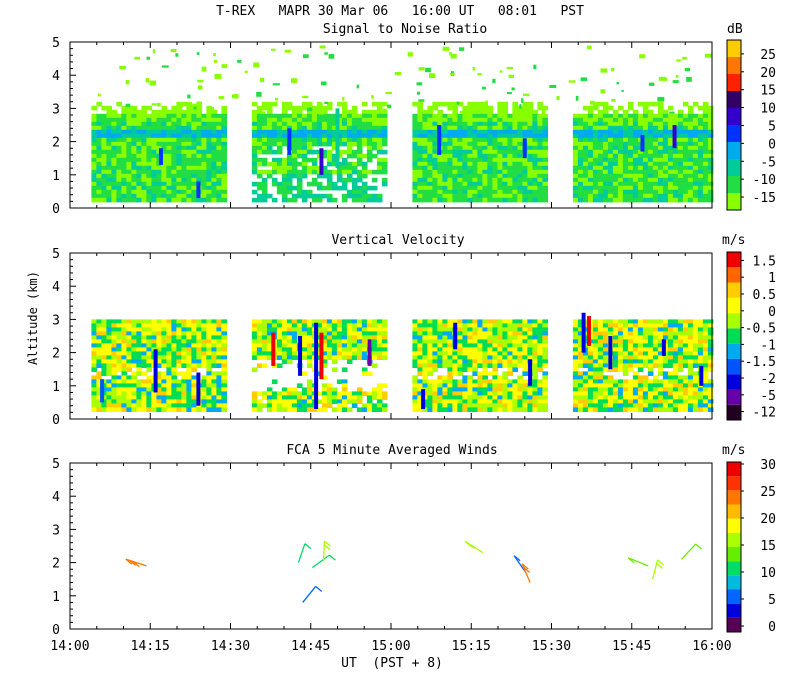 The image size is (800, 700). Describe the element at coordinates (735, 125) in the screenshot. I see `colorbar` at that location.